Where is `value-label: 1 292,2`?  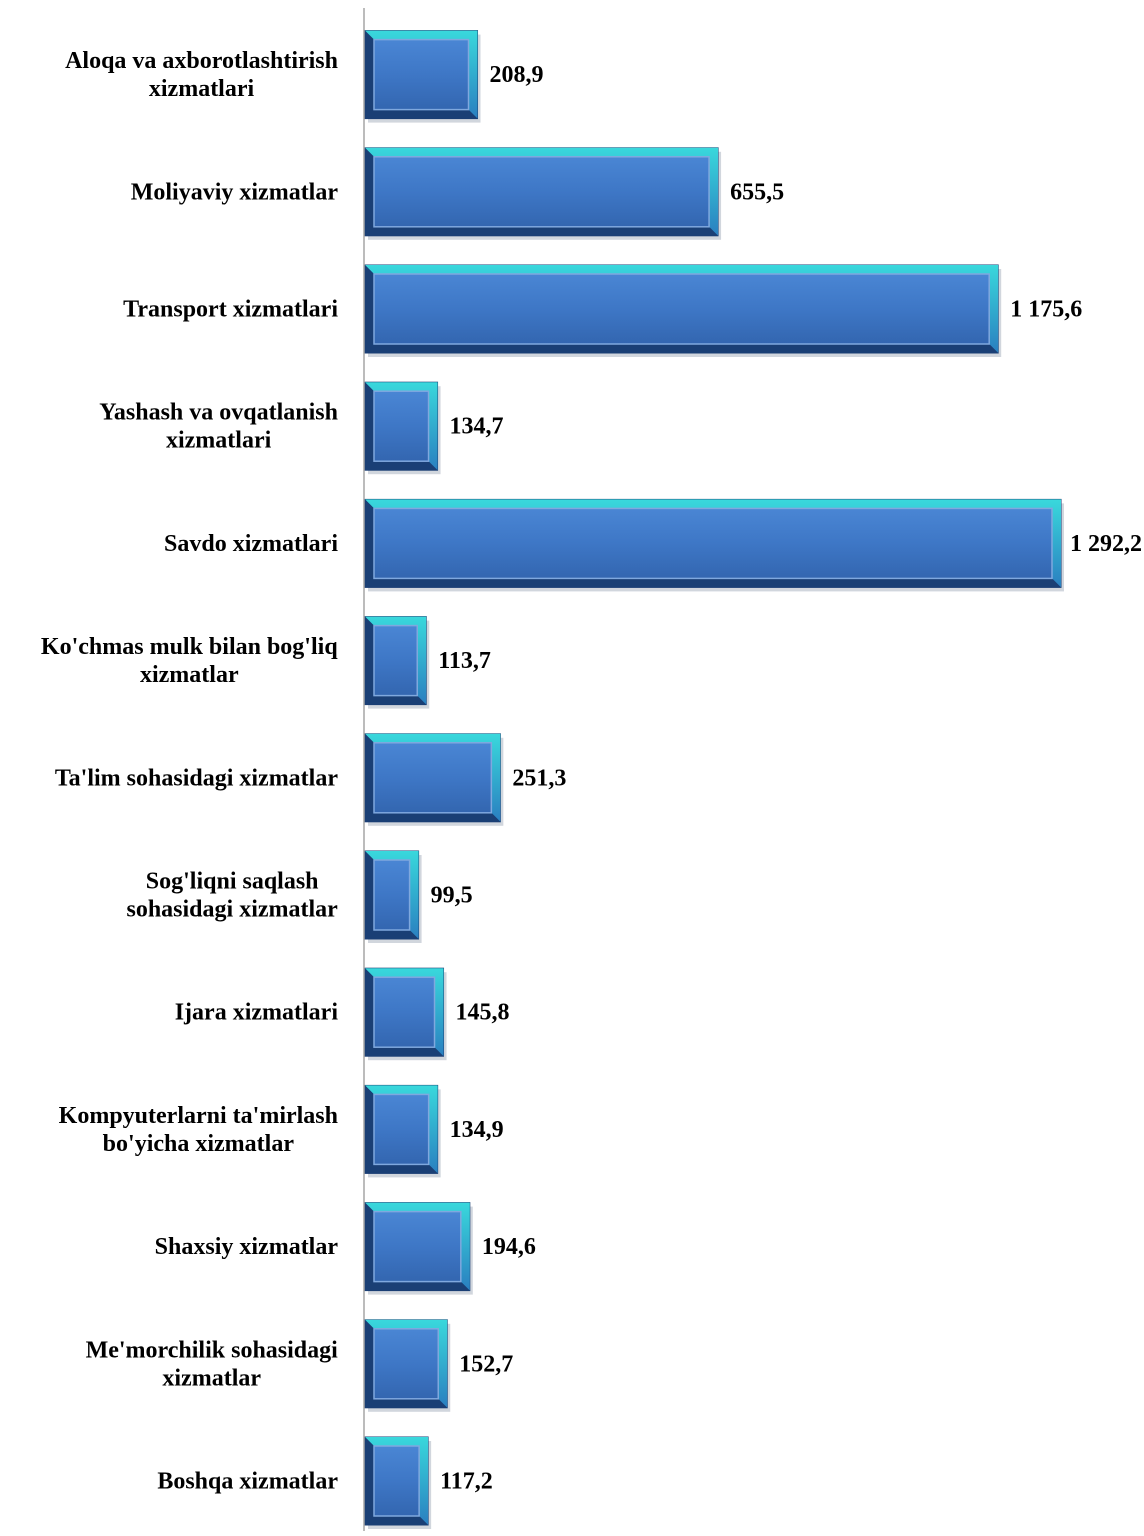 value-label: 1 292,2 is located at coordinates (1106, 544).